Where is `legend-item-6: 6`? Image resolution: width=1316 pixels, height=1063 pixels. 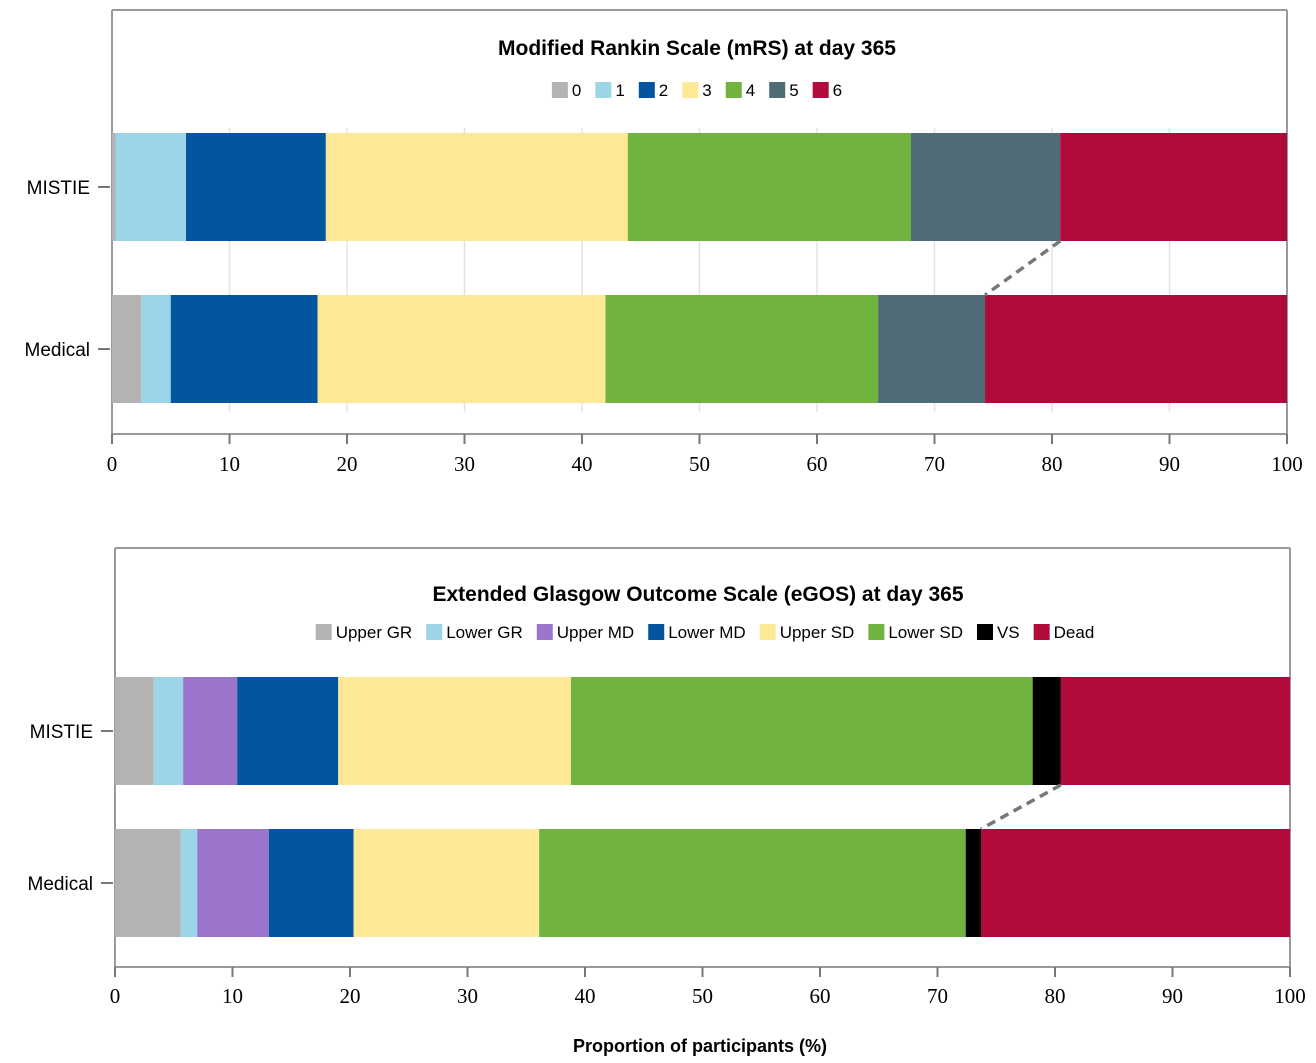 legend-item-6: 6 is located at coordinates (827, 90).